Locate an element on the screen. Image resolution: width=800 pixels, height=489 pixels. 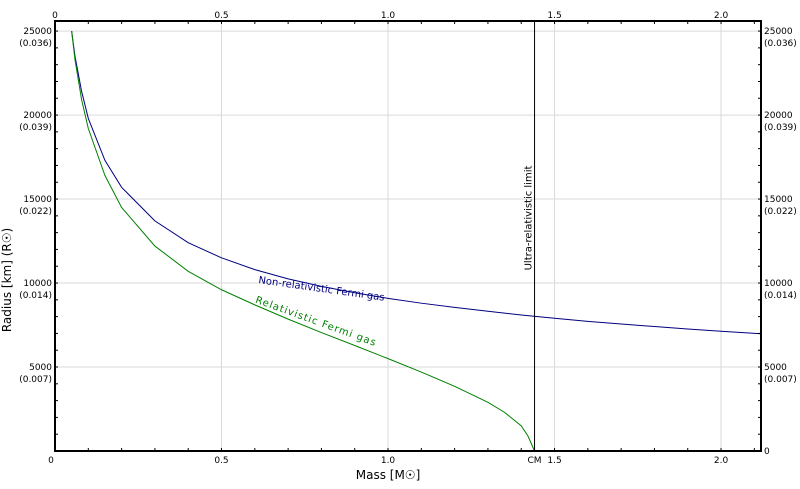
series-label-non-relativistic: Non-relativistic Fermi gas is located at coordinates (321, 289).